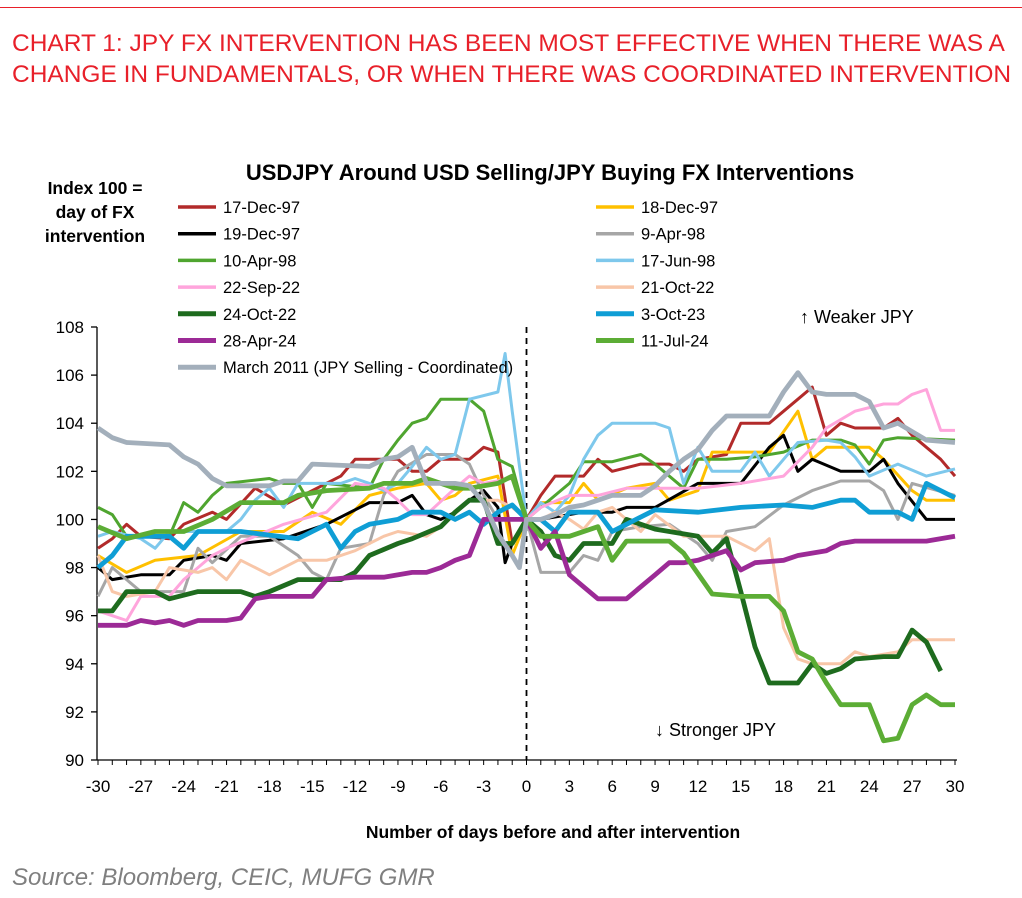 This screenshot has height=898, width=1022. Describe the element at coordinates (483, 786) in the screenshot. I see `x-tick-label: -3` at that location.